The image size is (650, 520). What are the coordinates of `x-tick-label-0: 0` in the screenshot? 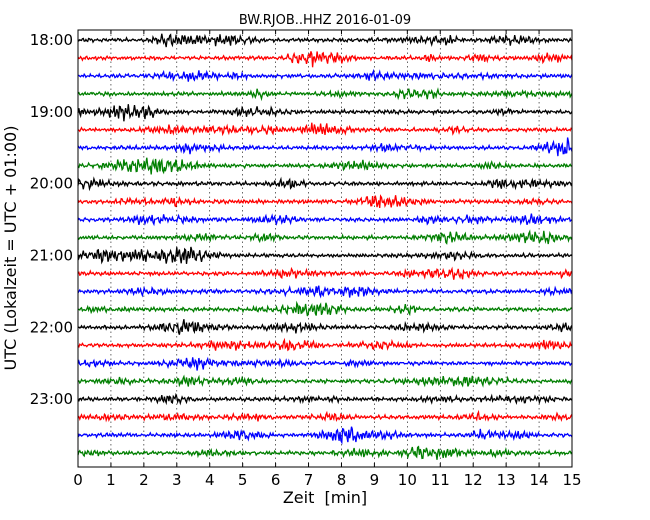 It's located at (78, 480).